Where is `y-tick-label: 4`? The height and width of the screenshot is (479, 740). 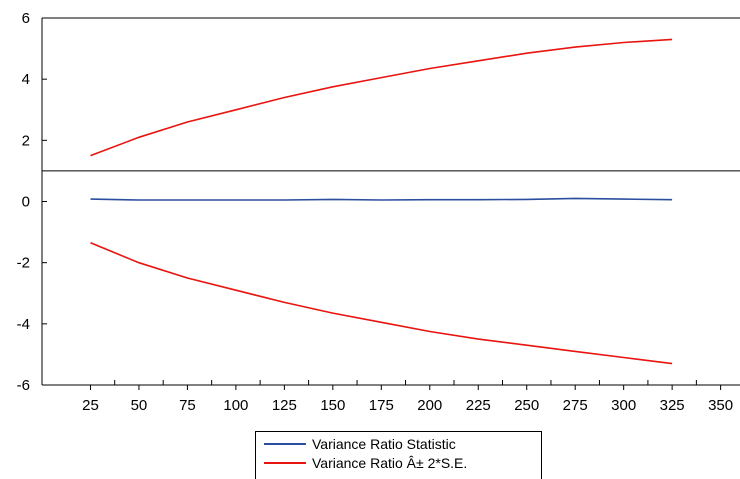 y-tick-label: 4 is located at coordinates (26, 79).